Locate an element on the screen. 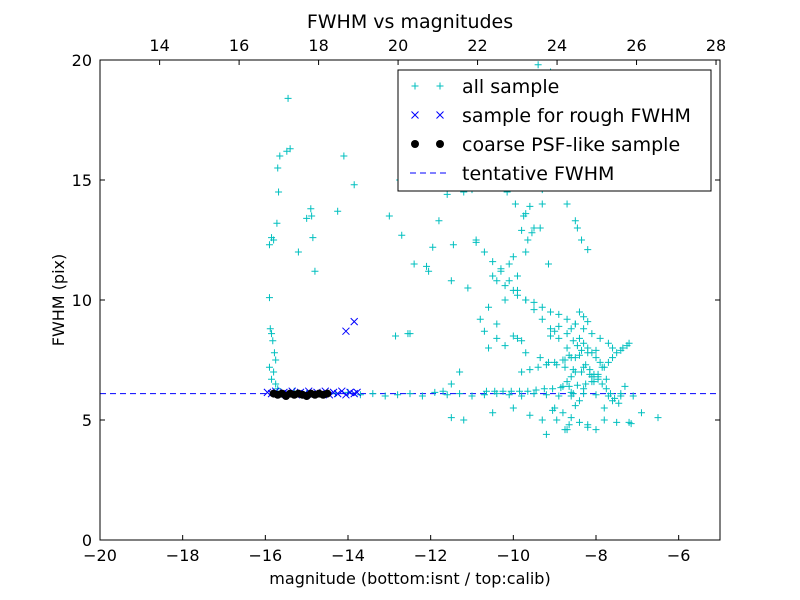  top-x-tick-label: 18 is located at coordinates (318, 45).